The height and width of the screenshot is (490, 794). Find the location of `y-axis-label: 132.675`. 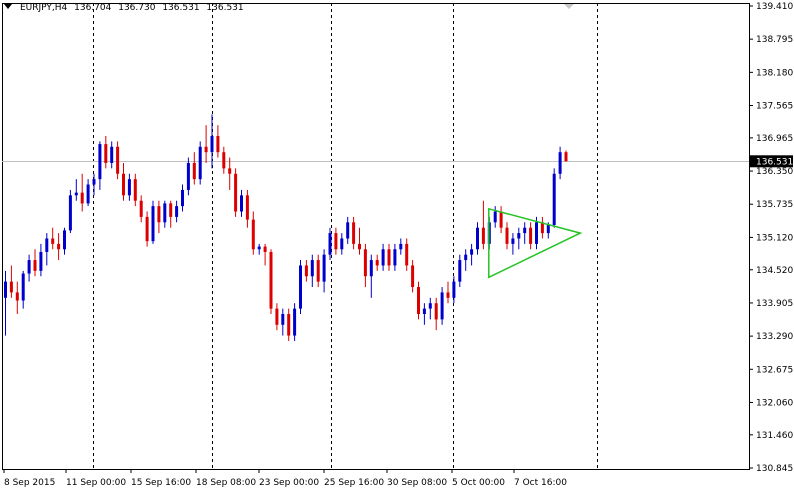

y-axis-label: 132.675 is located at coordinates (774, 370).